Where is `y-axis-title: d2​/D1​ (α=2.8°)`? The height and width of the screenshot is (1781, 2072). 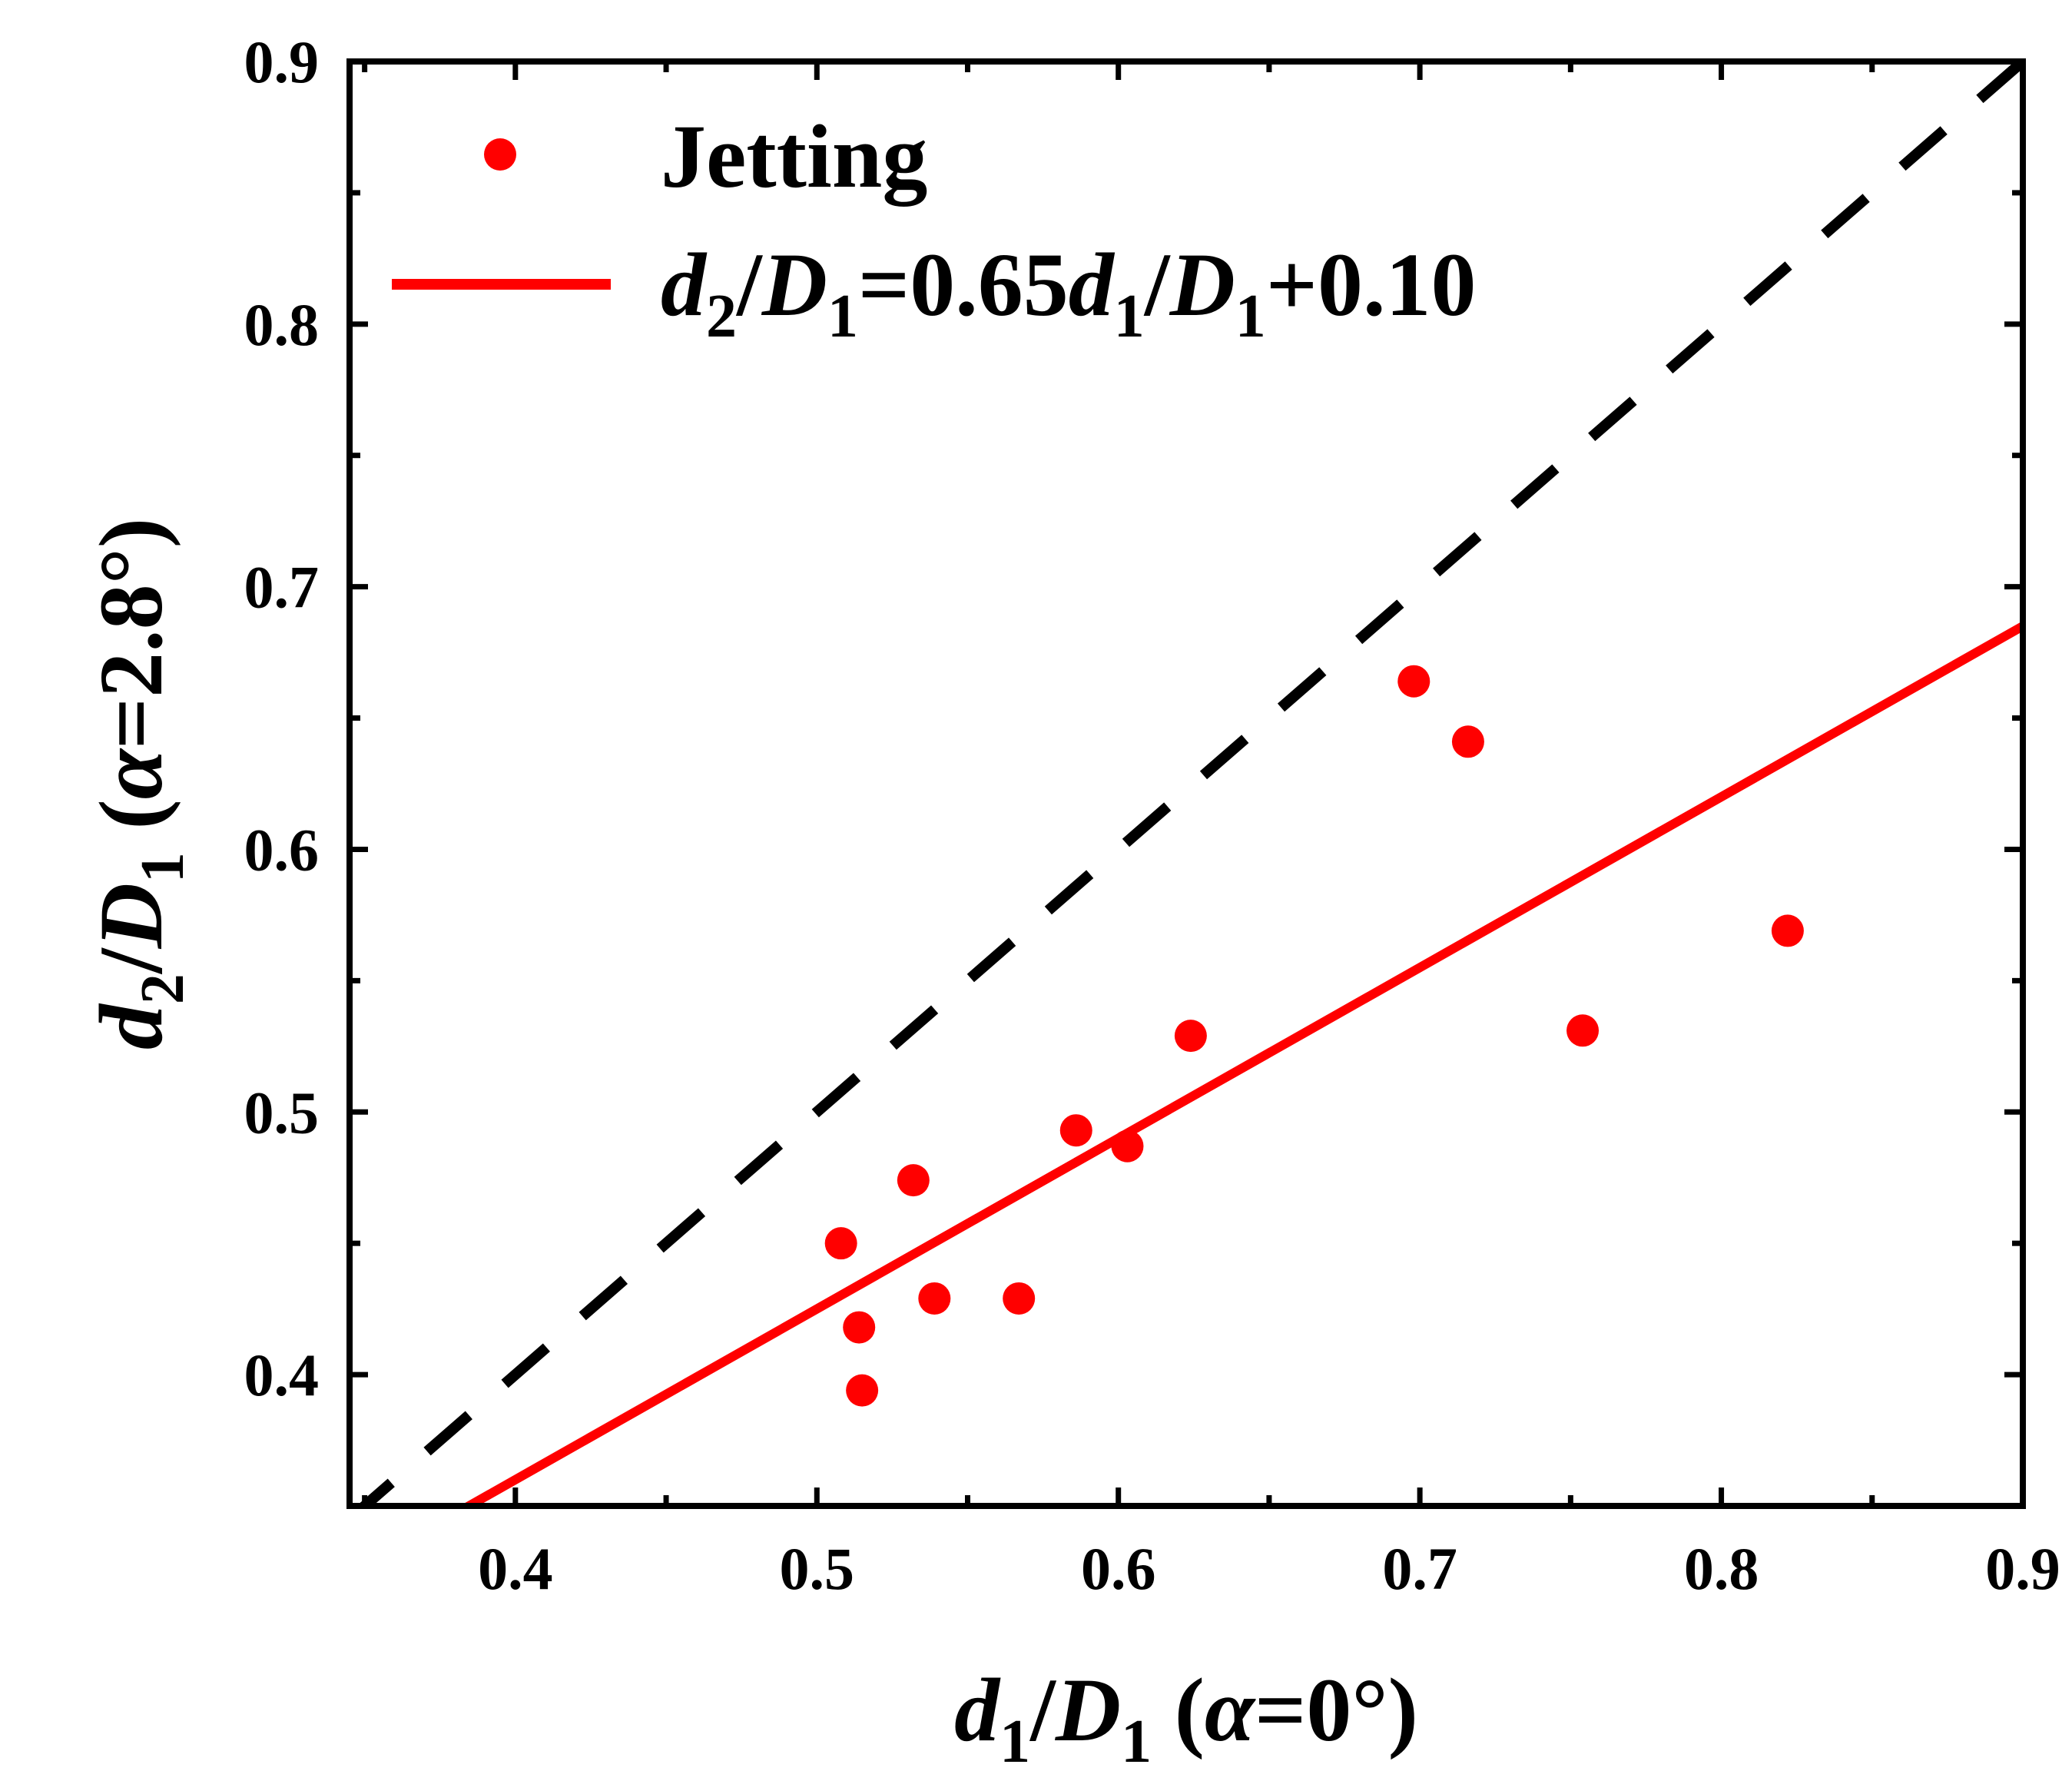 y-axis-title: d2​/D1​ (α=2.8°) is located at coordinates (139, 784).